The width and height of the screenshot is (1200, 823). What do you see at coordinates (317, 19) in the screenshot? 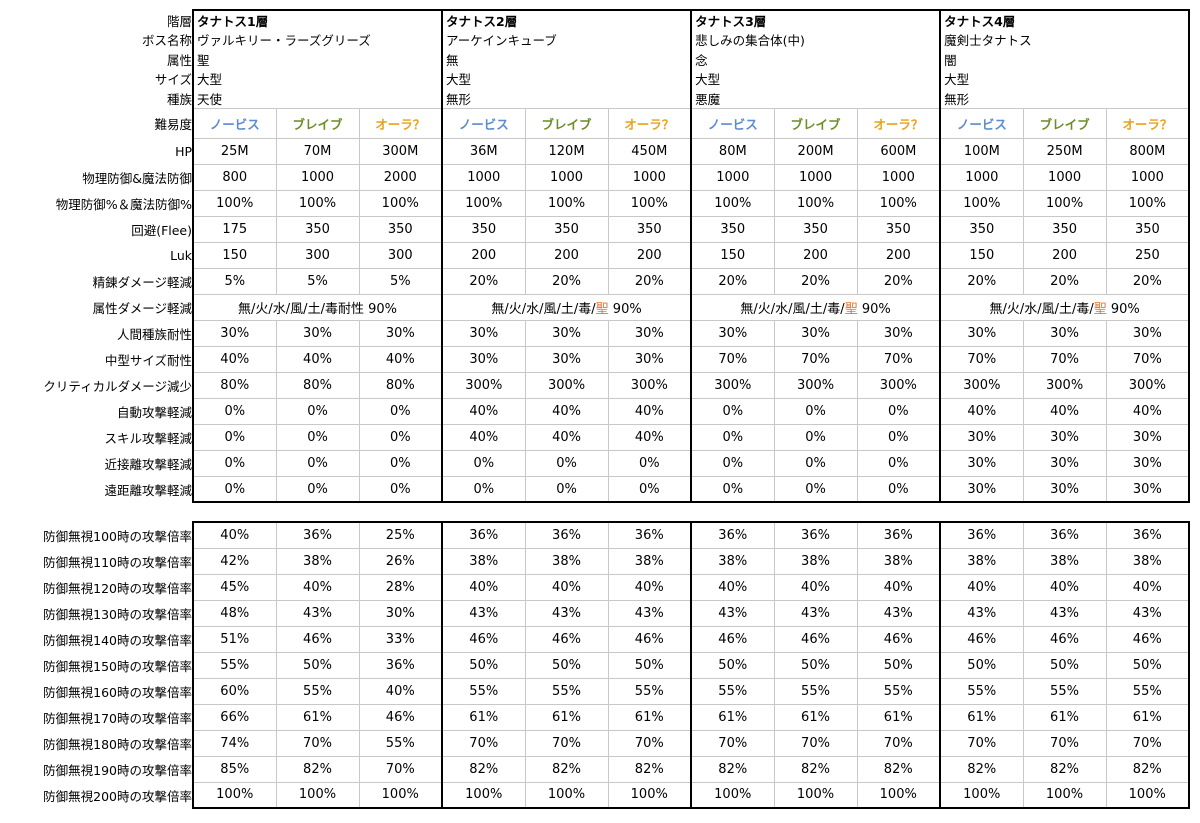
I see `floor-name: タナトス1層` at bounding box center [317, 19].